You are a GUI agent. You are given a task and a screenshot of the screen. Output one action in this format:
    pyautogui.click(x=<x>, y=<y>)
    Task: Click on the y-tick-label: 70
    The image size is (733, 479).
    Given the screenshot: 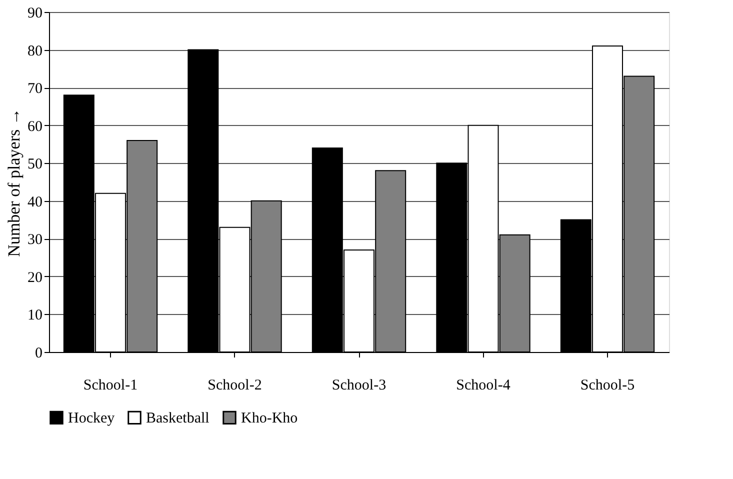 What is the action you would take?
    pyautogui.click(x=35, y=89)
    